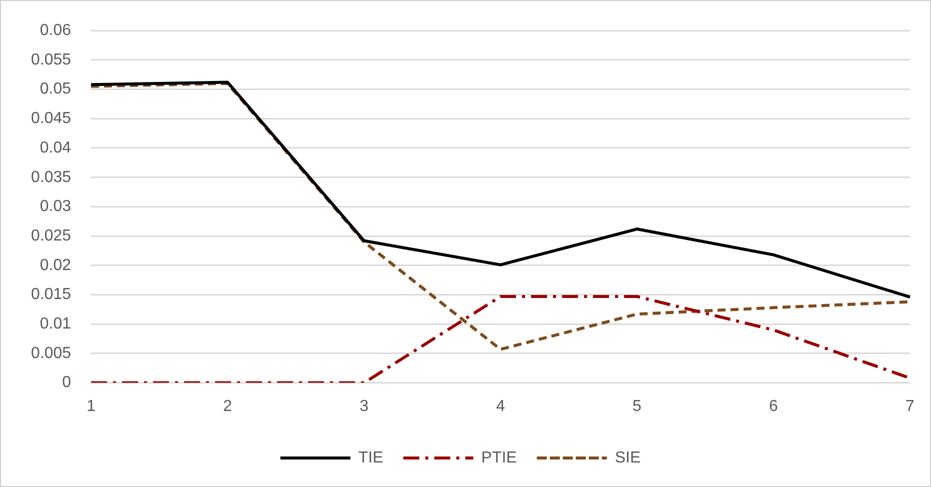 The image size is (931, 487). Describe the element at coordinates (56, 207) in the screenshot. I see `y-tick-label: 0.03` at that location.